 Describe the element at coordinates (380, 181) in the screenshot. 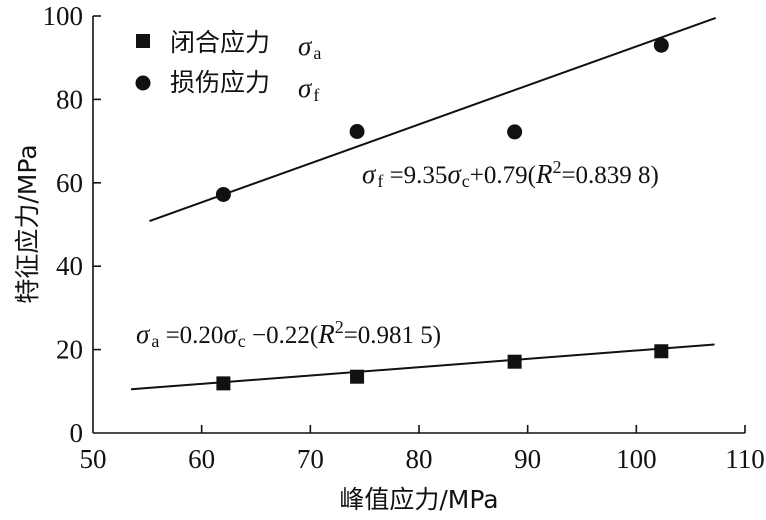

I see `eq-damage-sub1: f` at that location.